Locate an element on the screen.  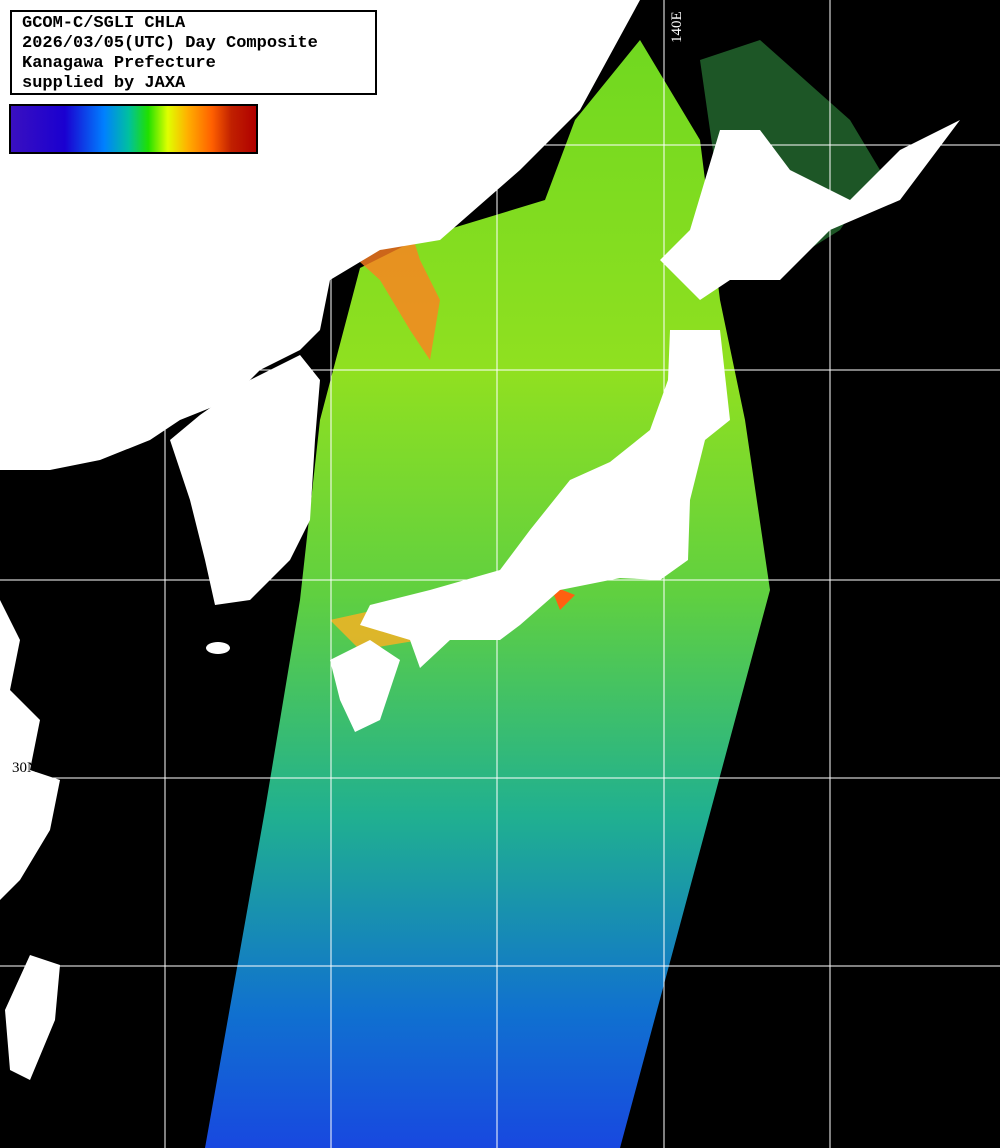
land-china-coast is located at coordinates (30, 750).